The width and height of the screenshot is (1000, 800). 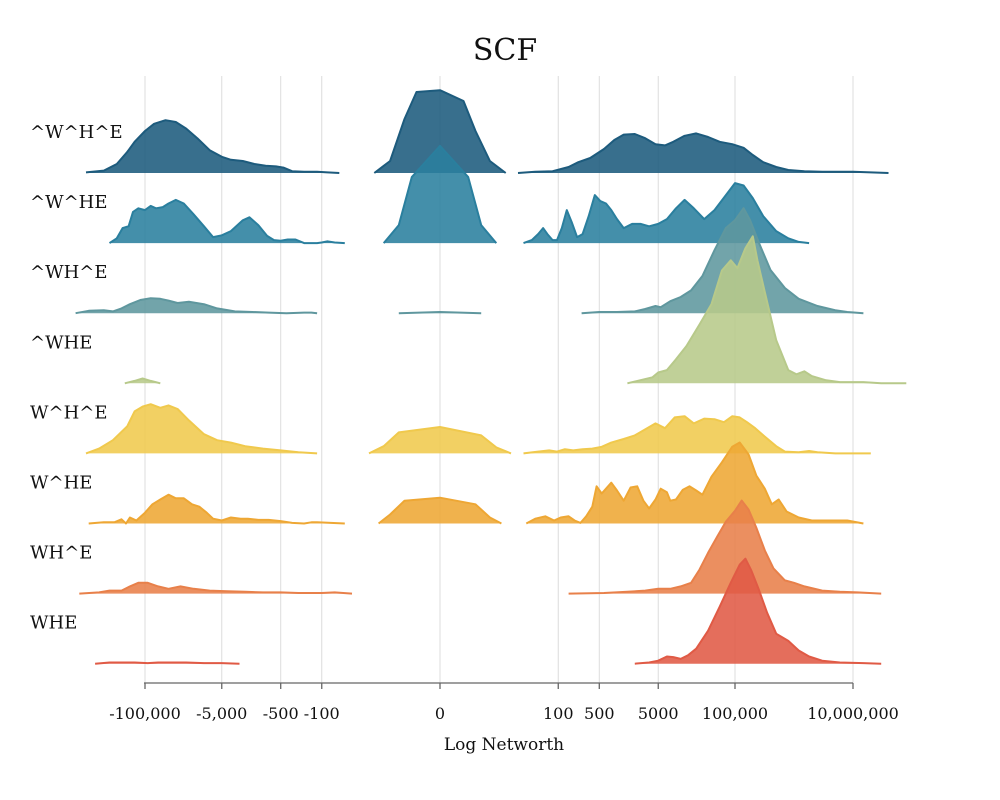 What do you see at coordinates (735, 713) in the screenshot?
I see `x-tick-label: 100,000` at bounding box center [735, 713].